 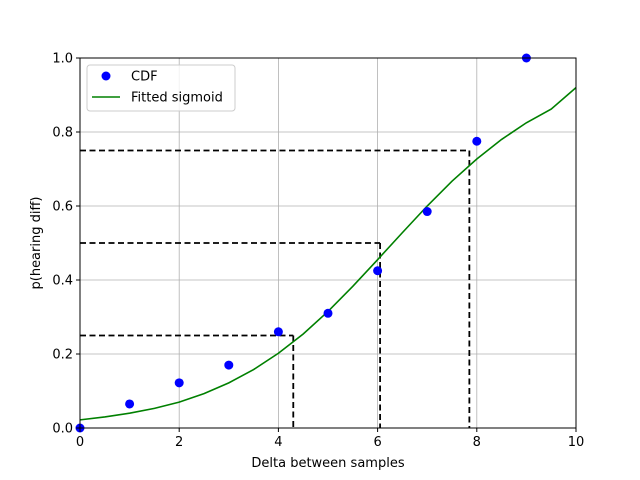 What do you see at coordinates (377, 442) in the screenshot?
I see `x-tick-label: 6` at bounding box center [377, 442].